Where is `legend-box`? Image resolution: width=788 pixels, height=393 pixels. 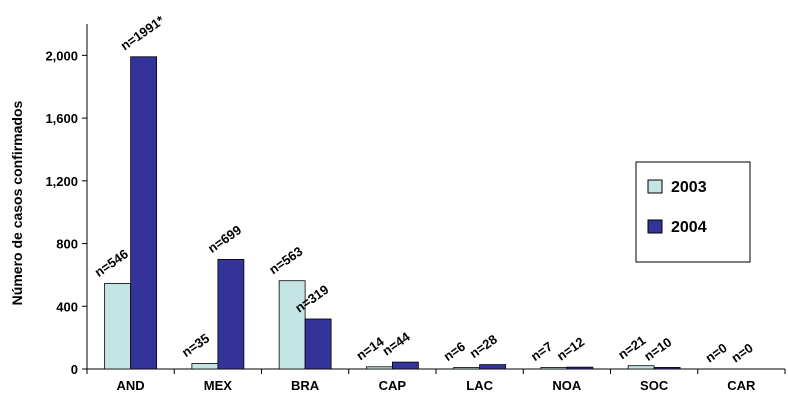
legend-box is located at coordinates (693, 212).